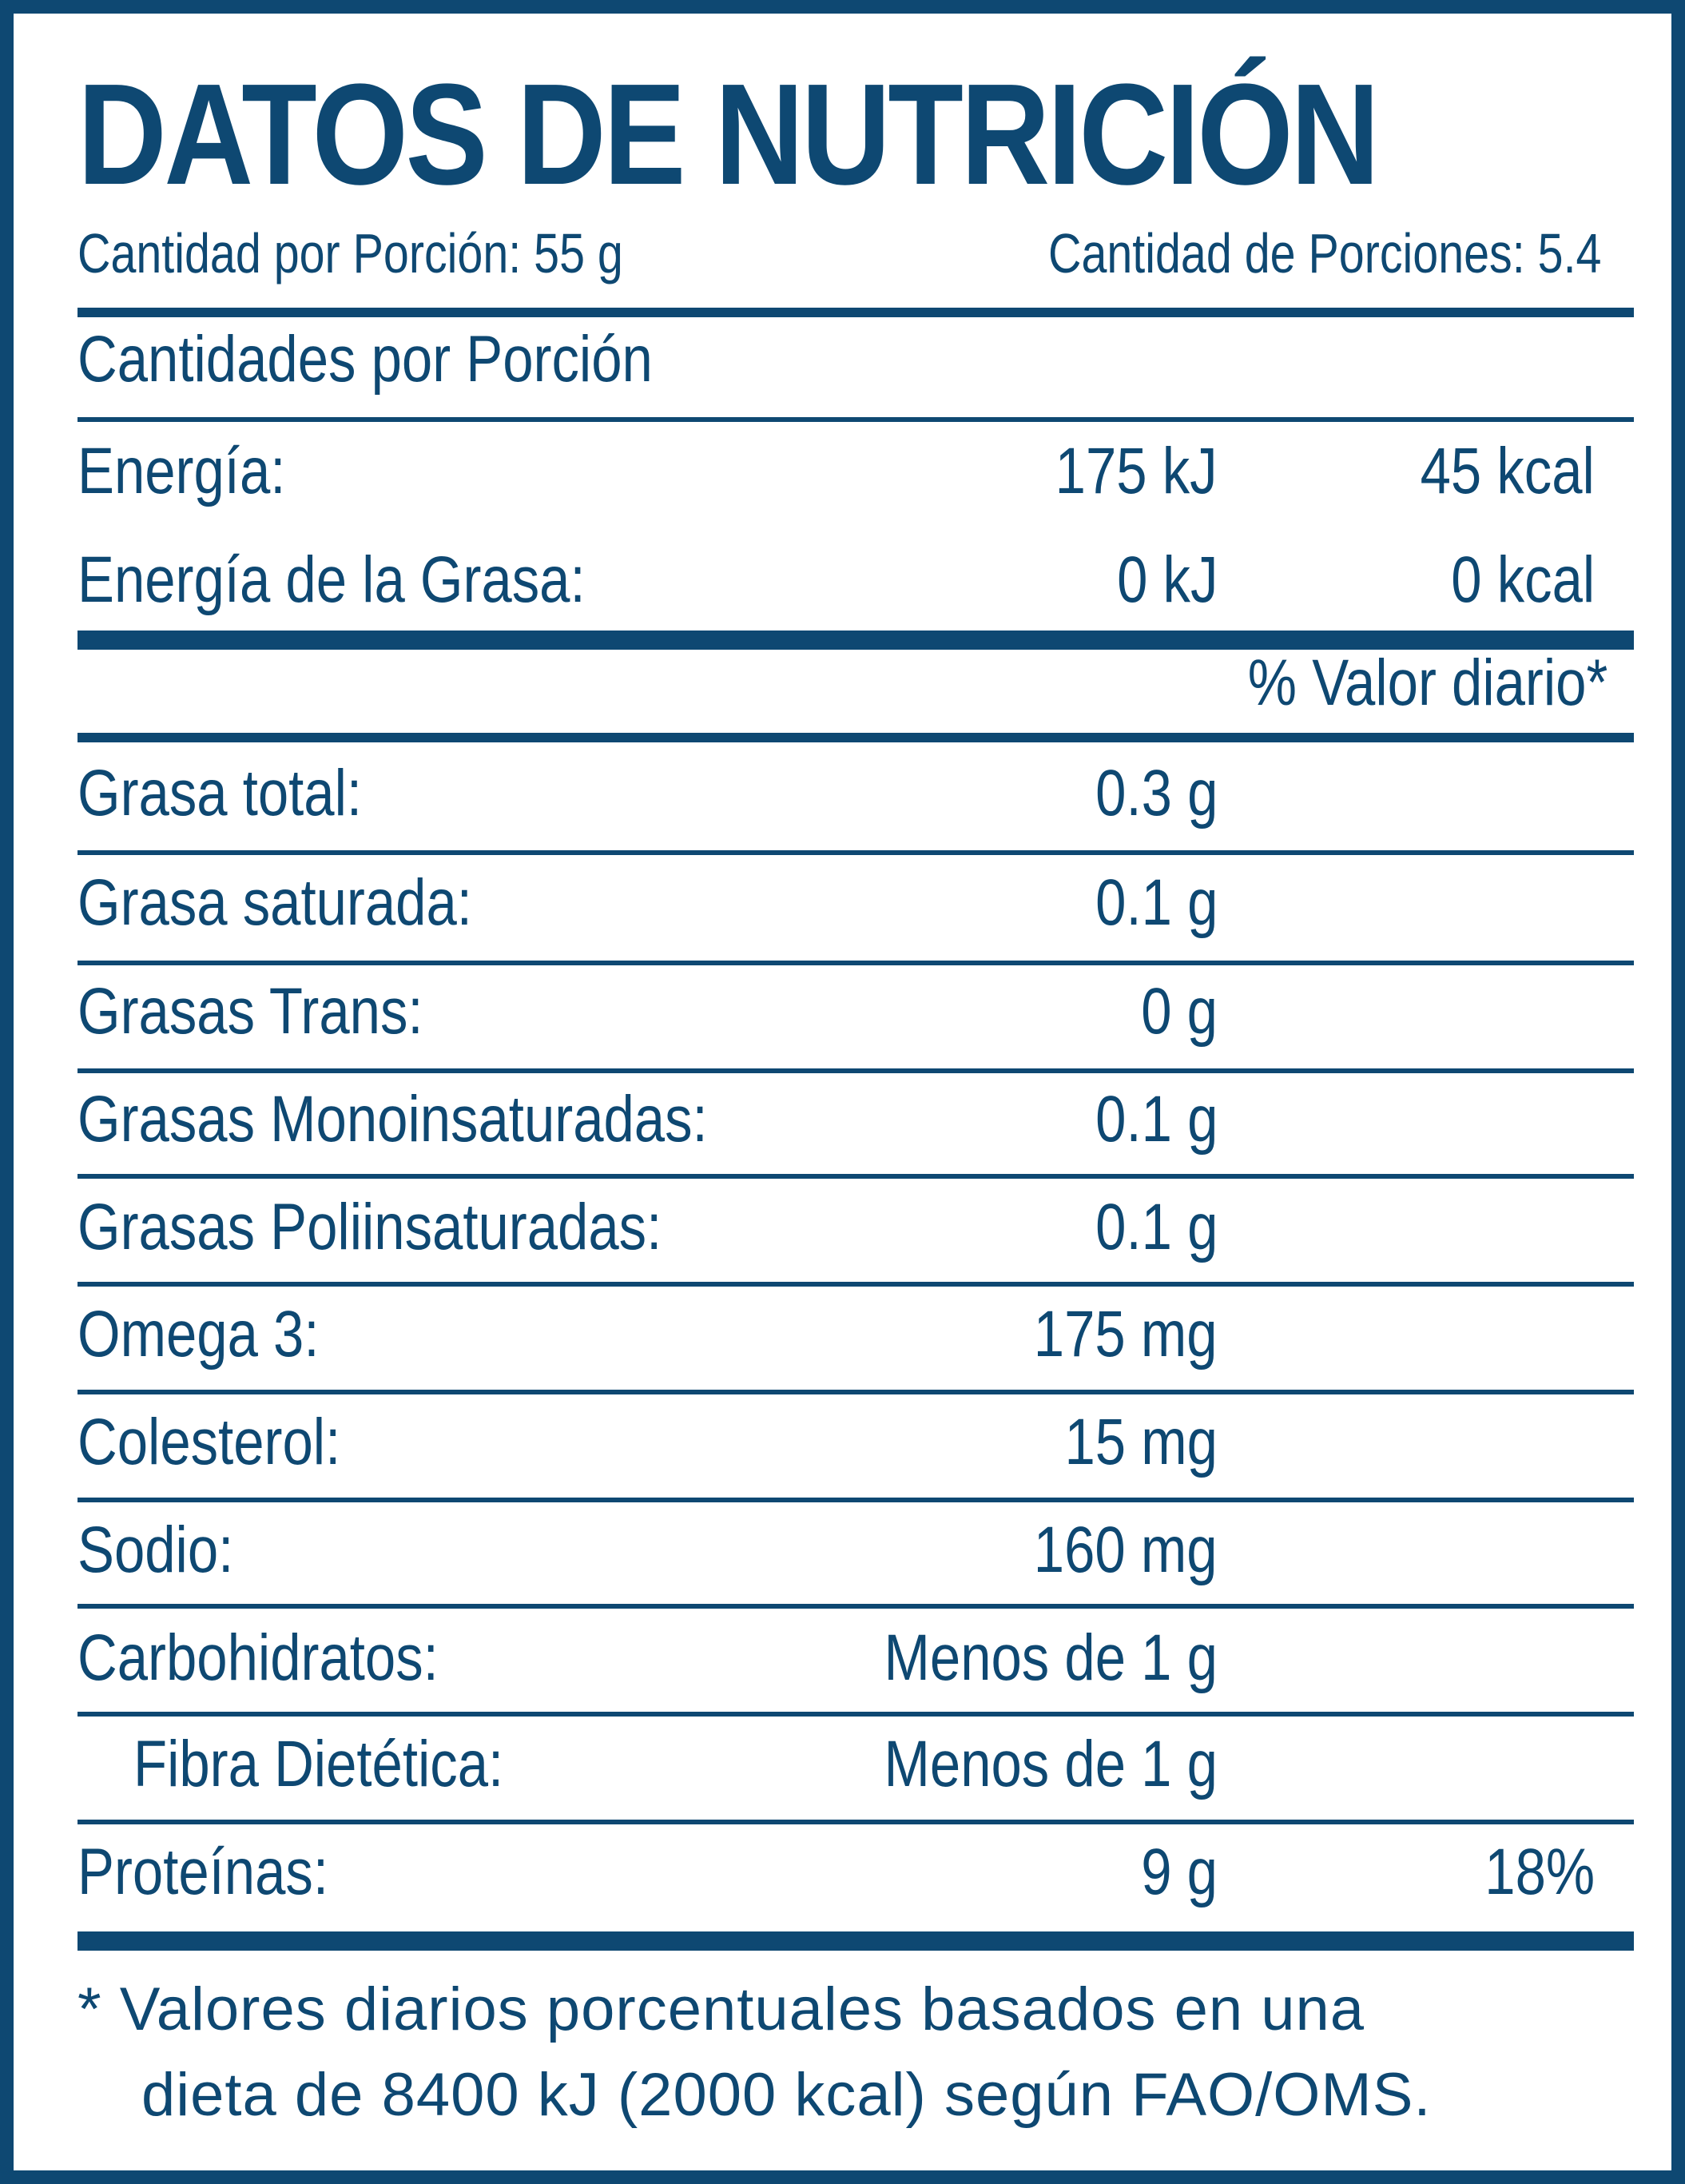 This screenshot has width=1685, height=2184. Describe the element at coordinates (258, 1657) in the screenshot. I see `nutrient-label-carbohydrates: Carbohidratos:` at that location.